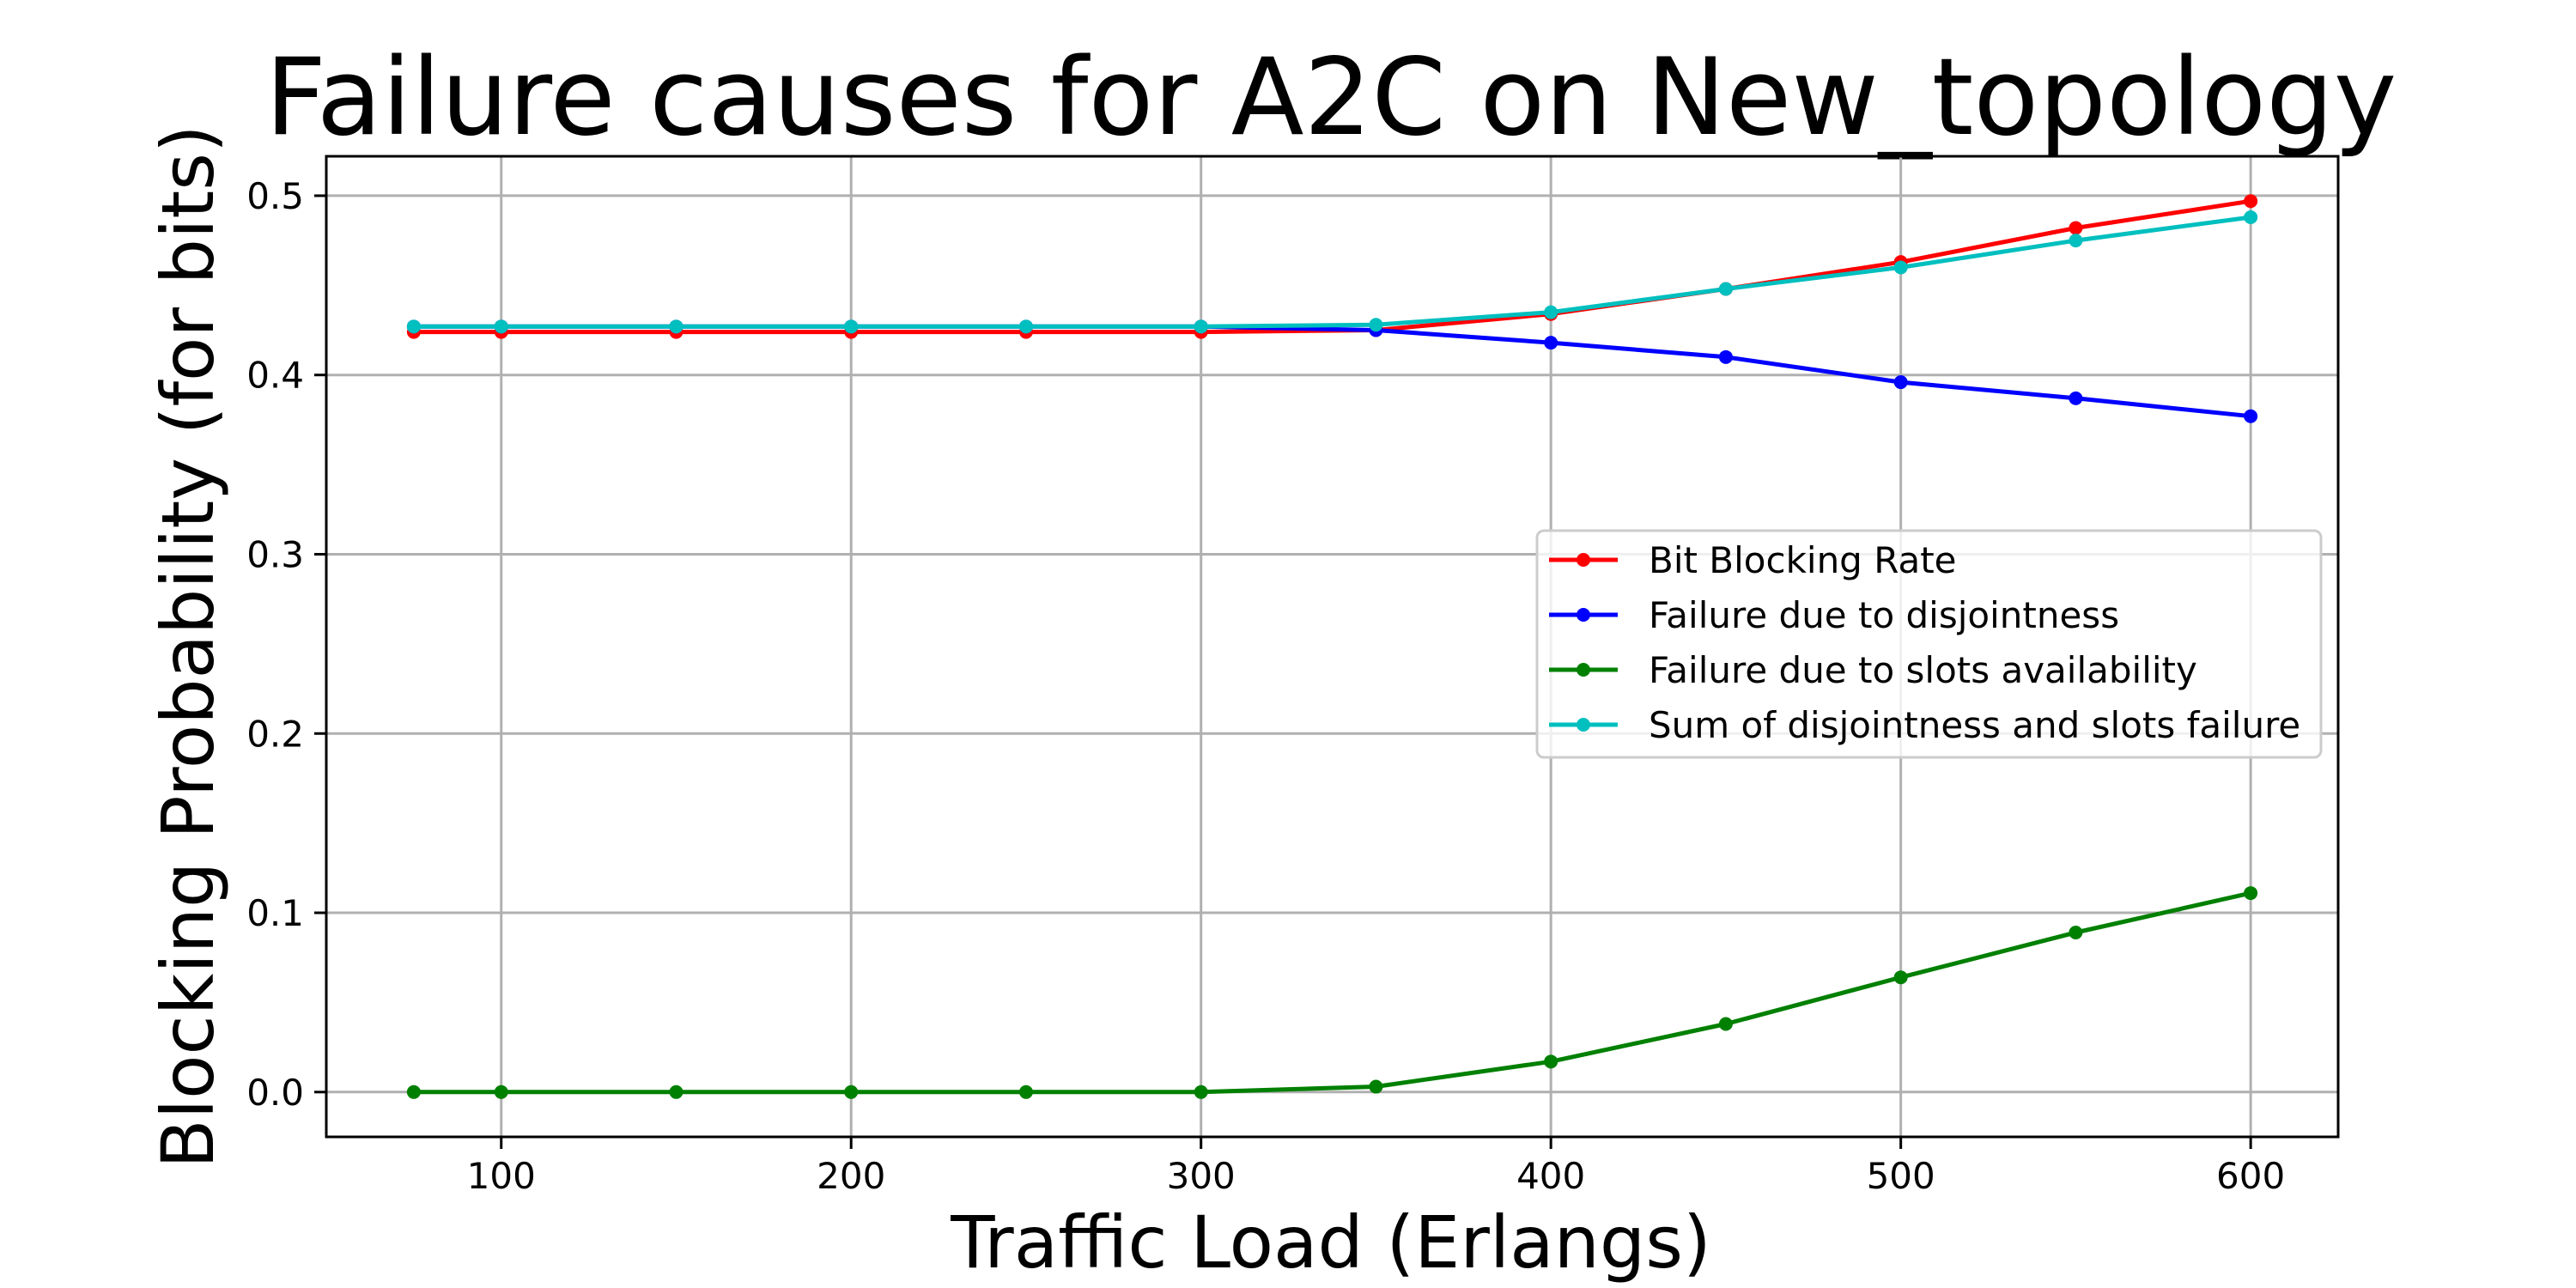 This screenshot has width=2576, height=1288. I want to click on y-tick-label: 0.0, so click(275, 1093).